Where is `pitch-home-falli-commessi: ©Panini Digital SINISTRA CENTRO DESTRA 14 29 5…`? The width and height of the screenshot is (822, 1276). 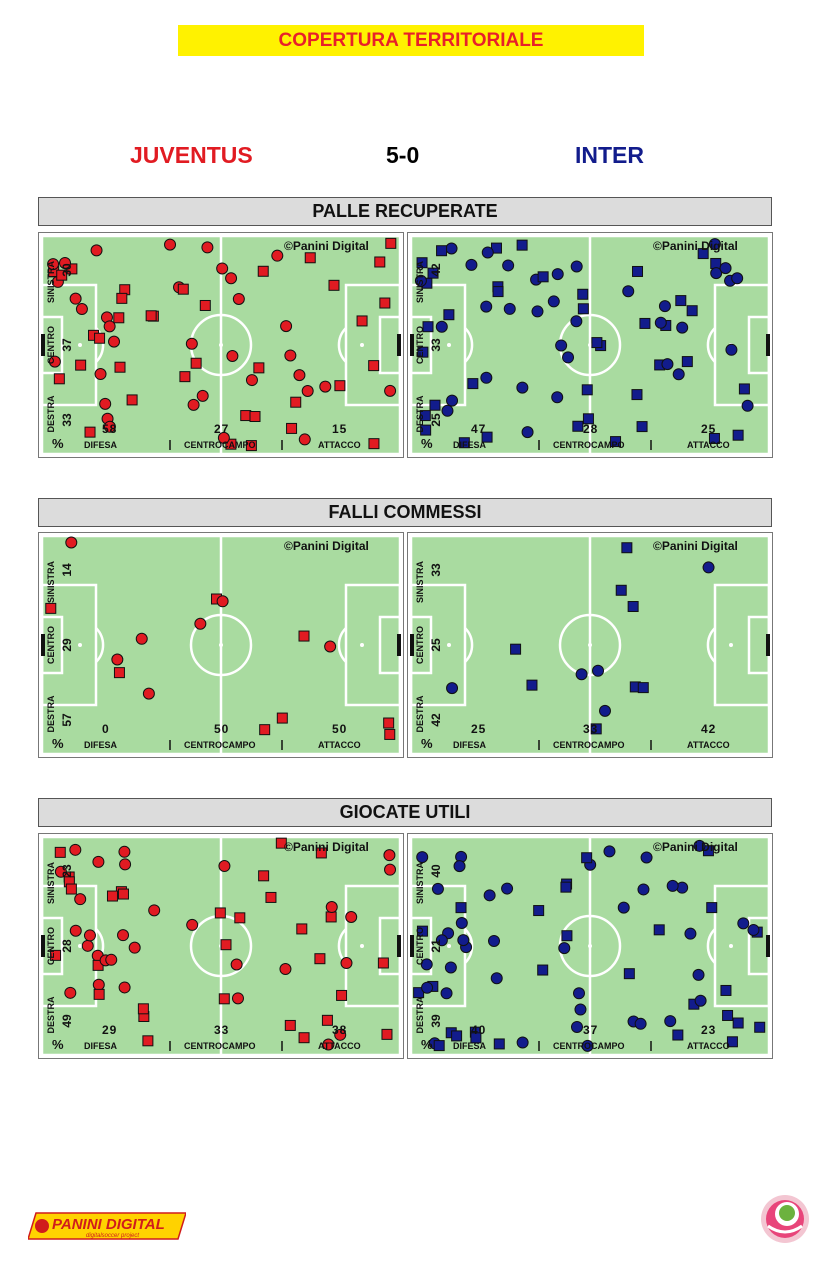
pitch-home-falli-commessi: ©Panini Digital SINISTRA CENTRO DESTRA 14 29 5… is located at coordinates (221, 645).